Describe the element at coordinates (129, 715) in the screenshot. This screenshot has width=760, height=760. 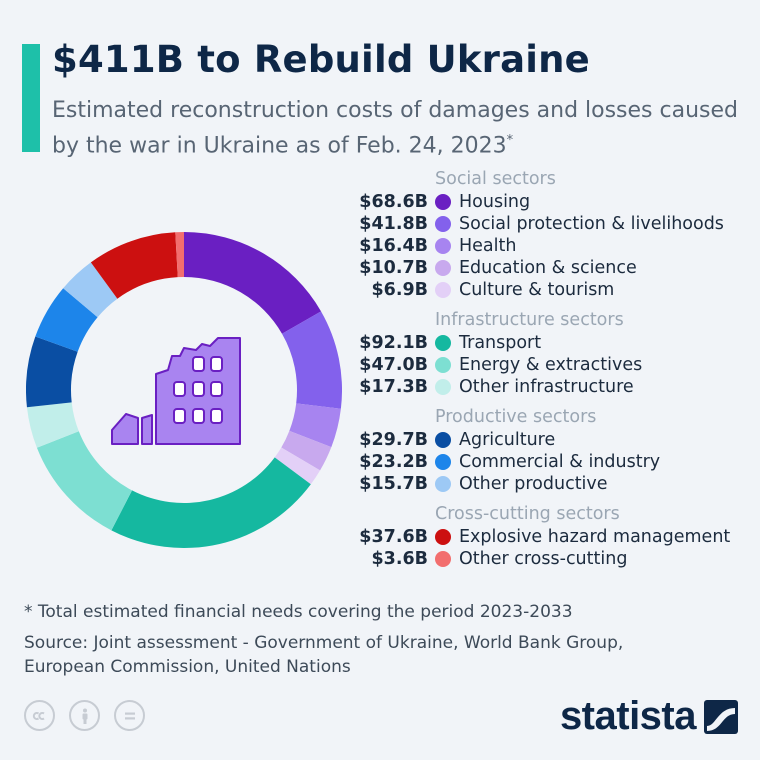
I see `no-derivatives-icon` at that location.